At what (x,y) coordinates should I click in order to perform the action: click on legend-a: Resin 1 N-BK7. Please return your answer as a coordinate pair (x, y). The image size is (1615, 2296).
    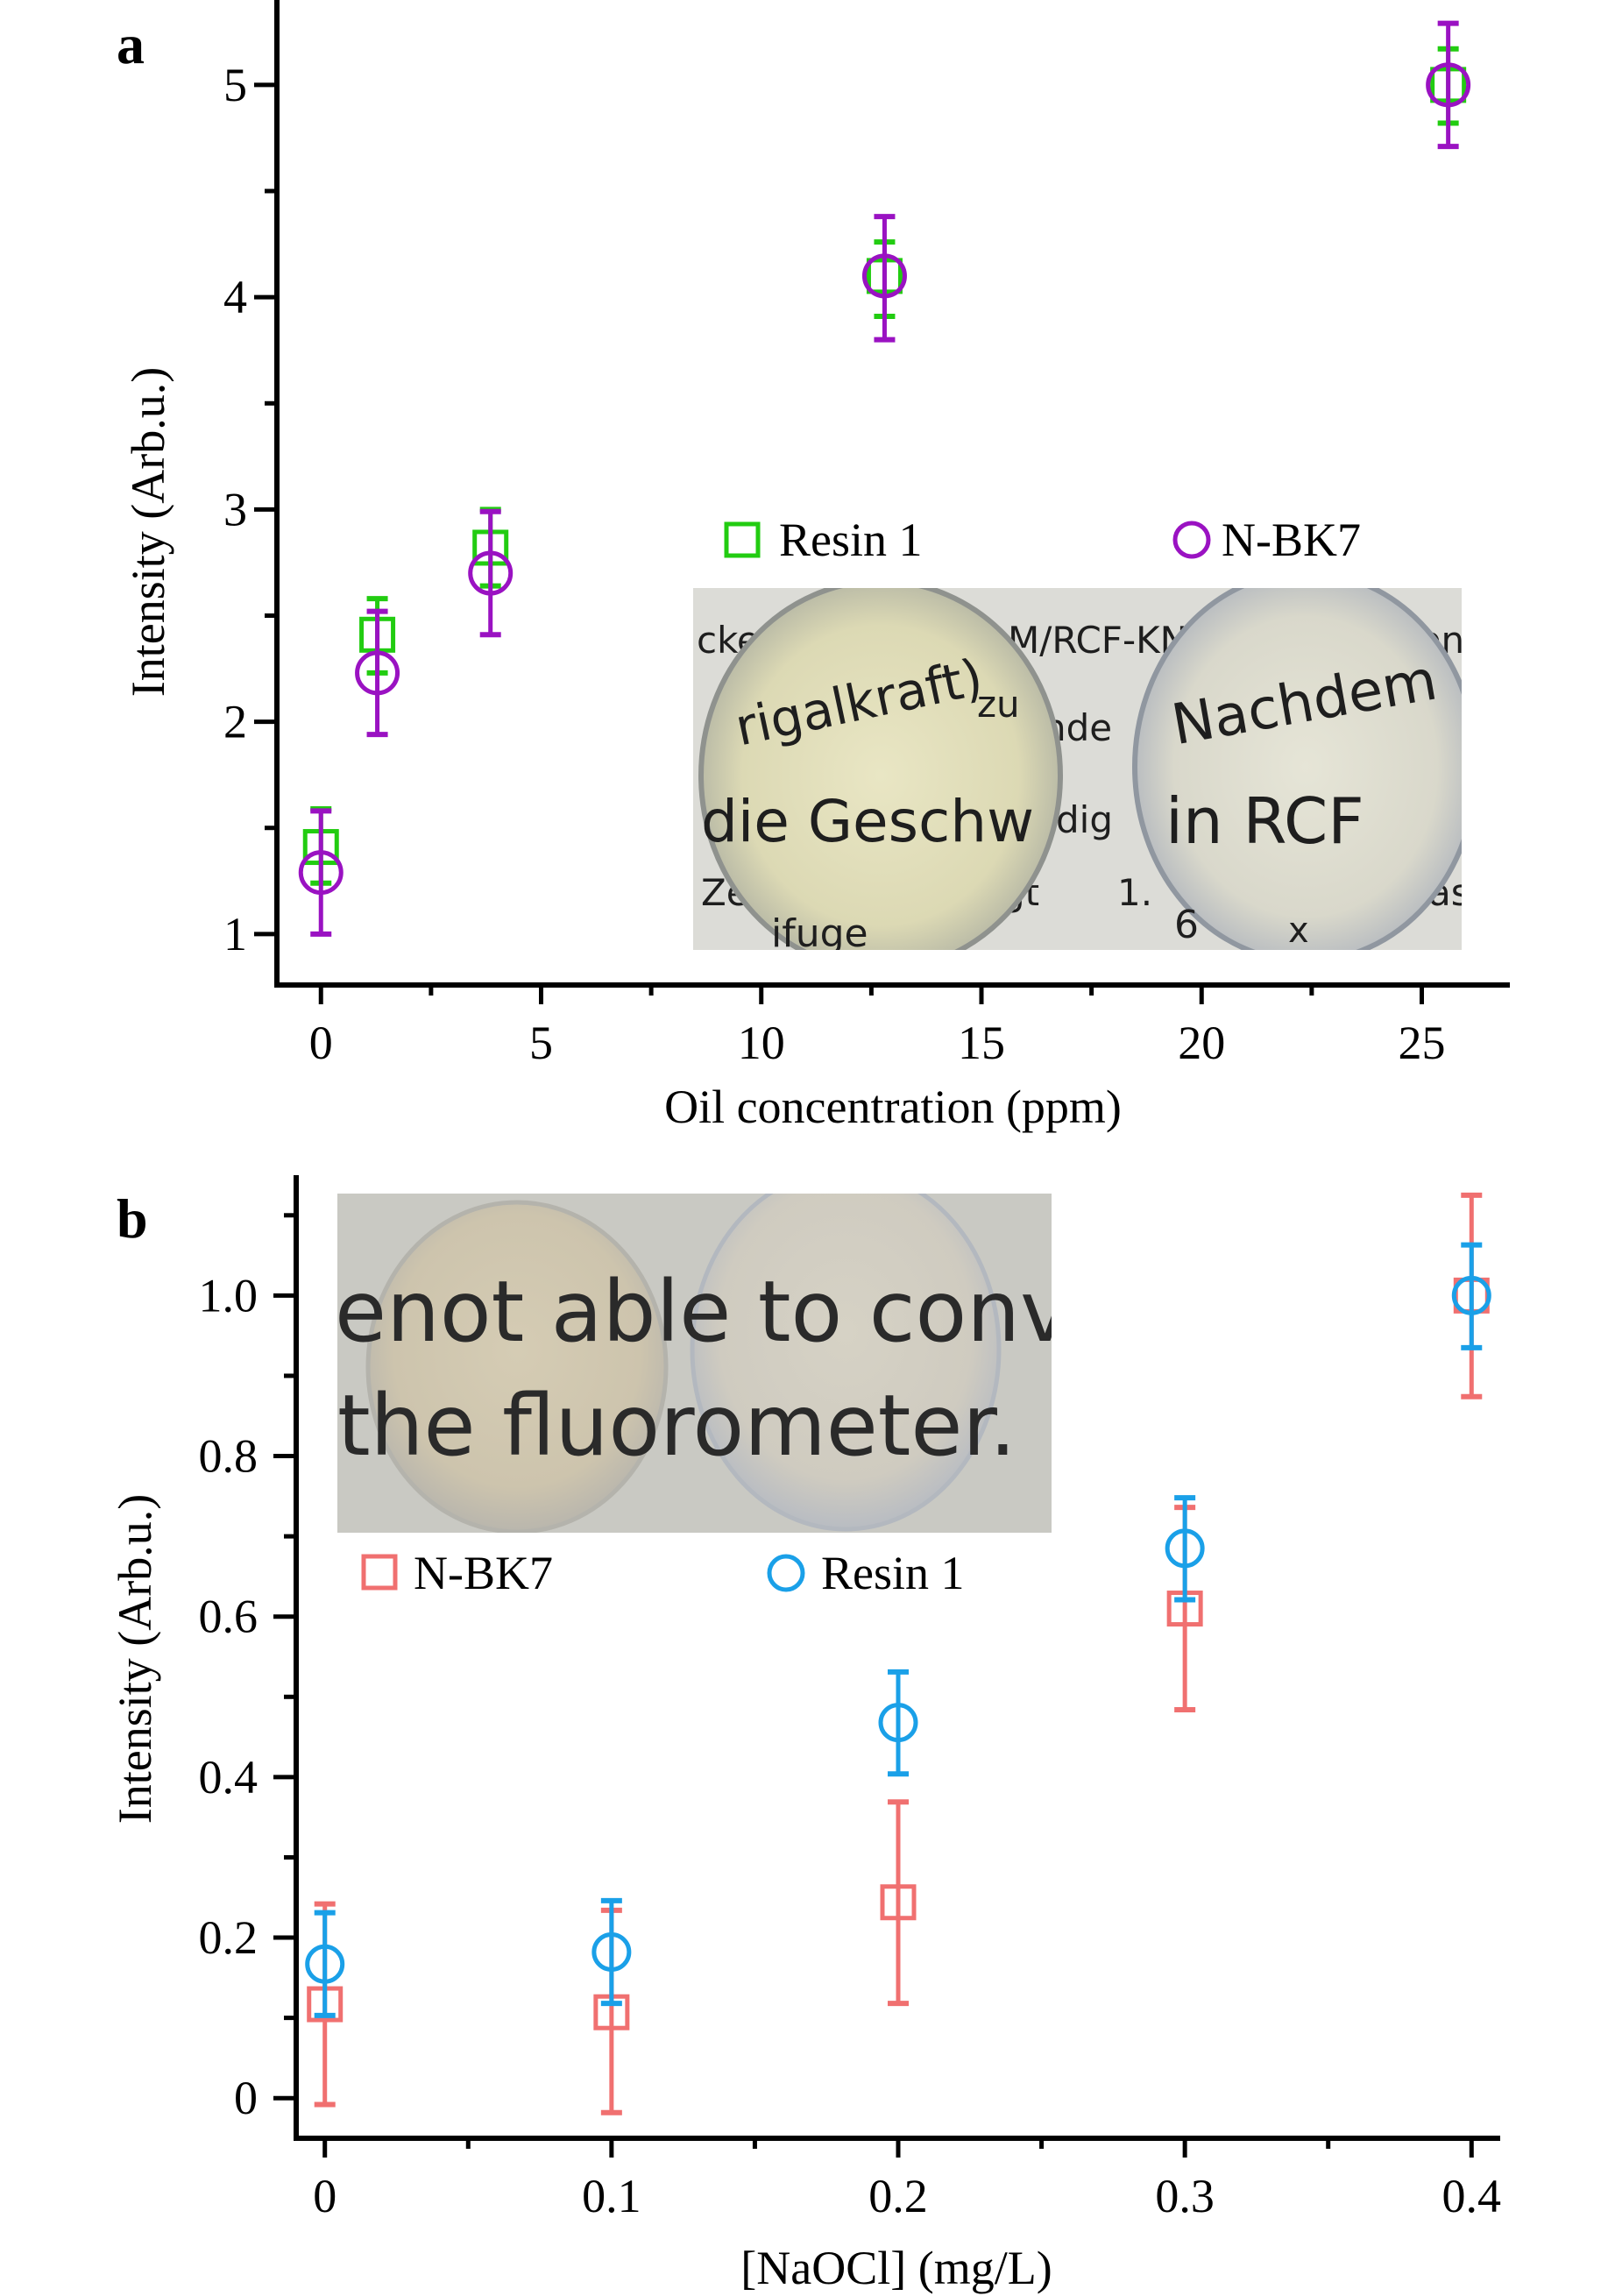
    Looking at the image, I should click on (1042, 540).